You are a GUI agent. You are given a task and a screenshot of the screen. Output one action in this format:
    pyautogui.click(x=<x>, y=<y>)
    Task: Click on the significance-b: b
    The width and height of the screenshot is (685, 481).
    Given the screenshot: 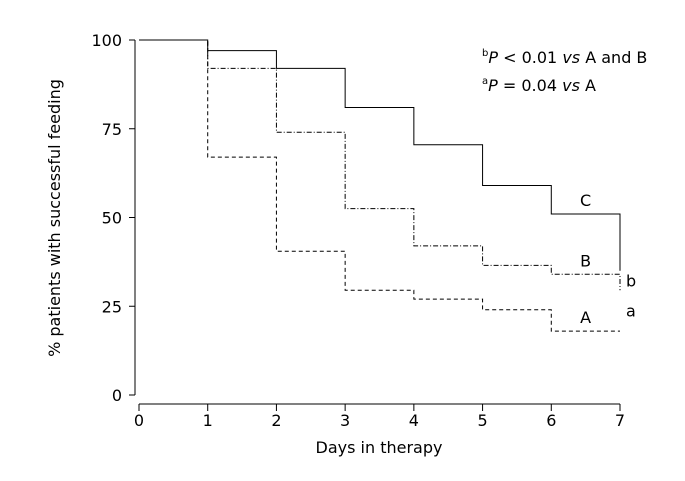 What is the action you would take?
    pyautogui.click(x=631, y=281)
    